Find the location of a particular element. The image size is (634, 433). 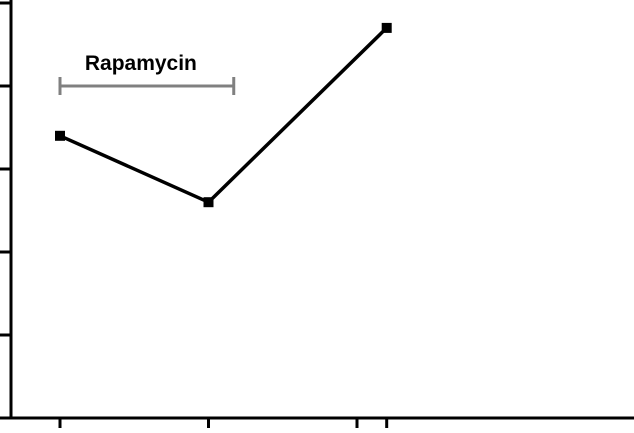

annotations: Rapamycin is located at coordinates (147, 73).